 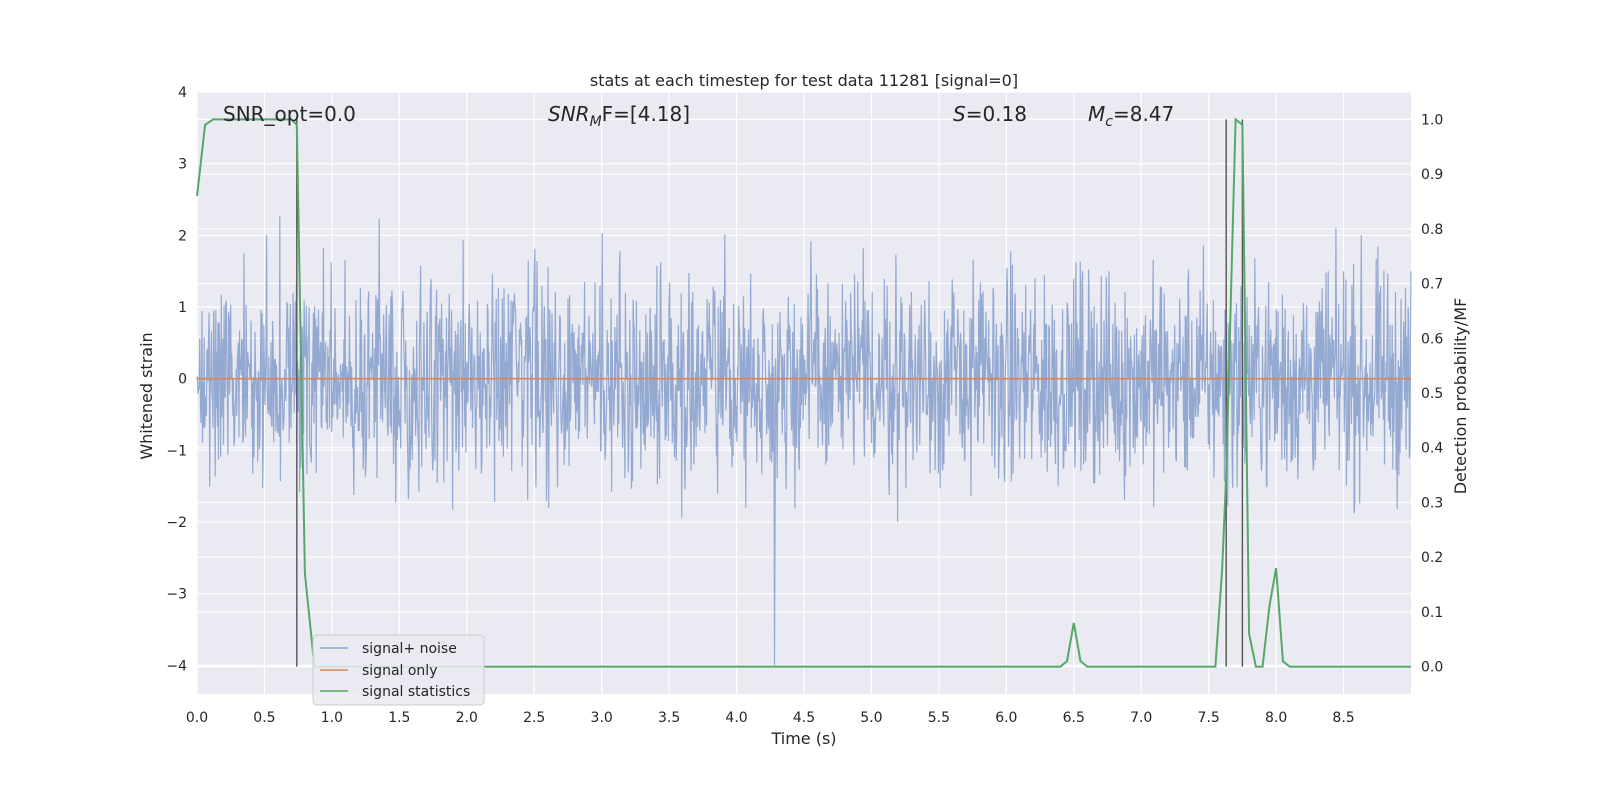 What do you see at coordinates (569, 114) in the screenshot?
I see `snr-mf-symbol: SNR` at bounding box center [569, 114].